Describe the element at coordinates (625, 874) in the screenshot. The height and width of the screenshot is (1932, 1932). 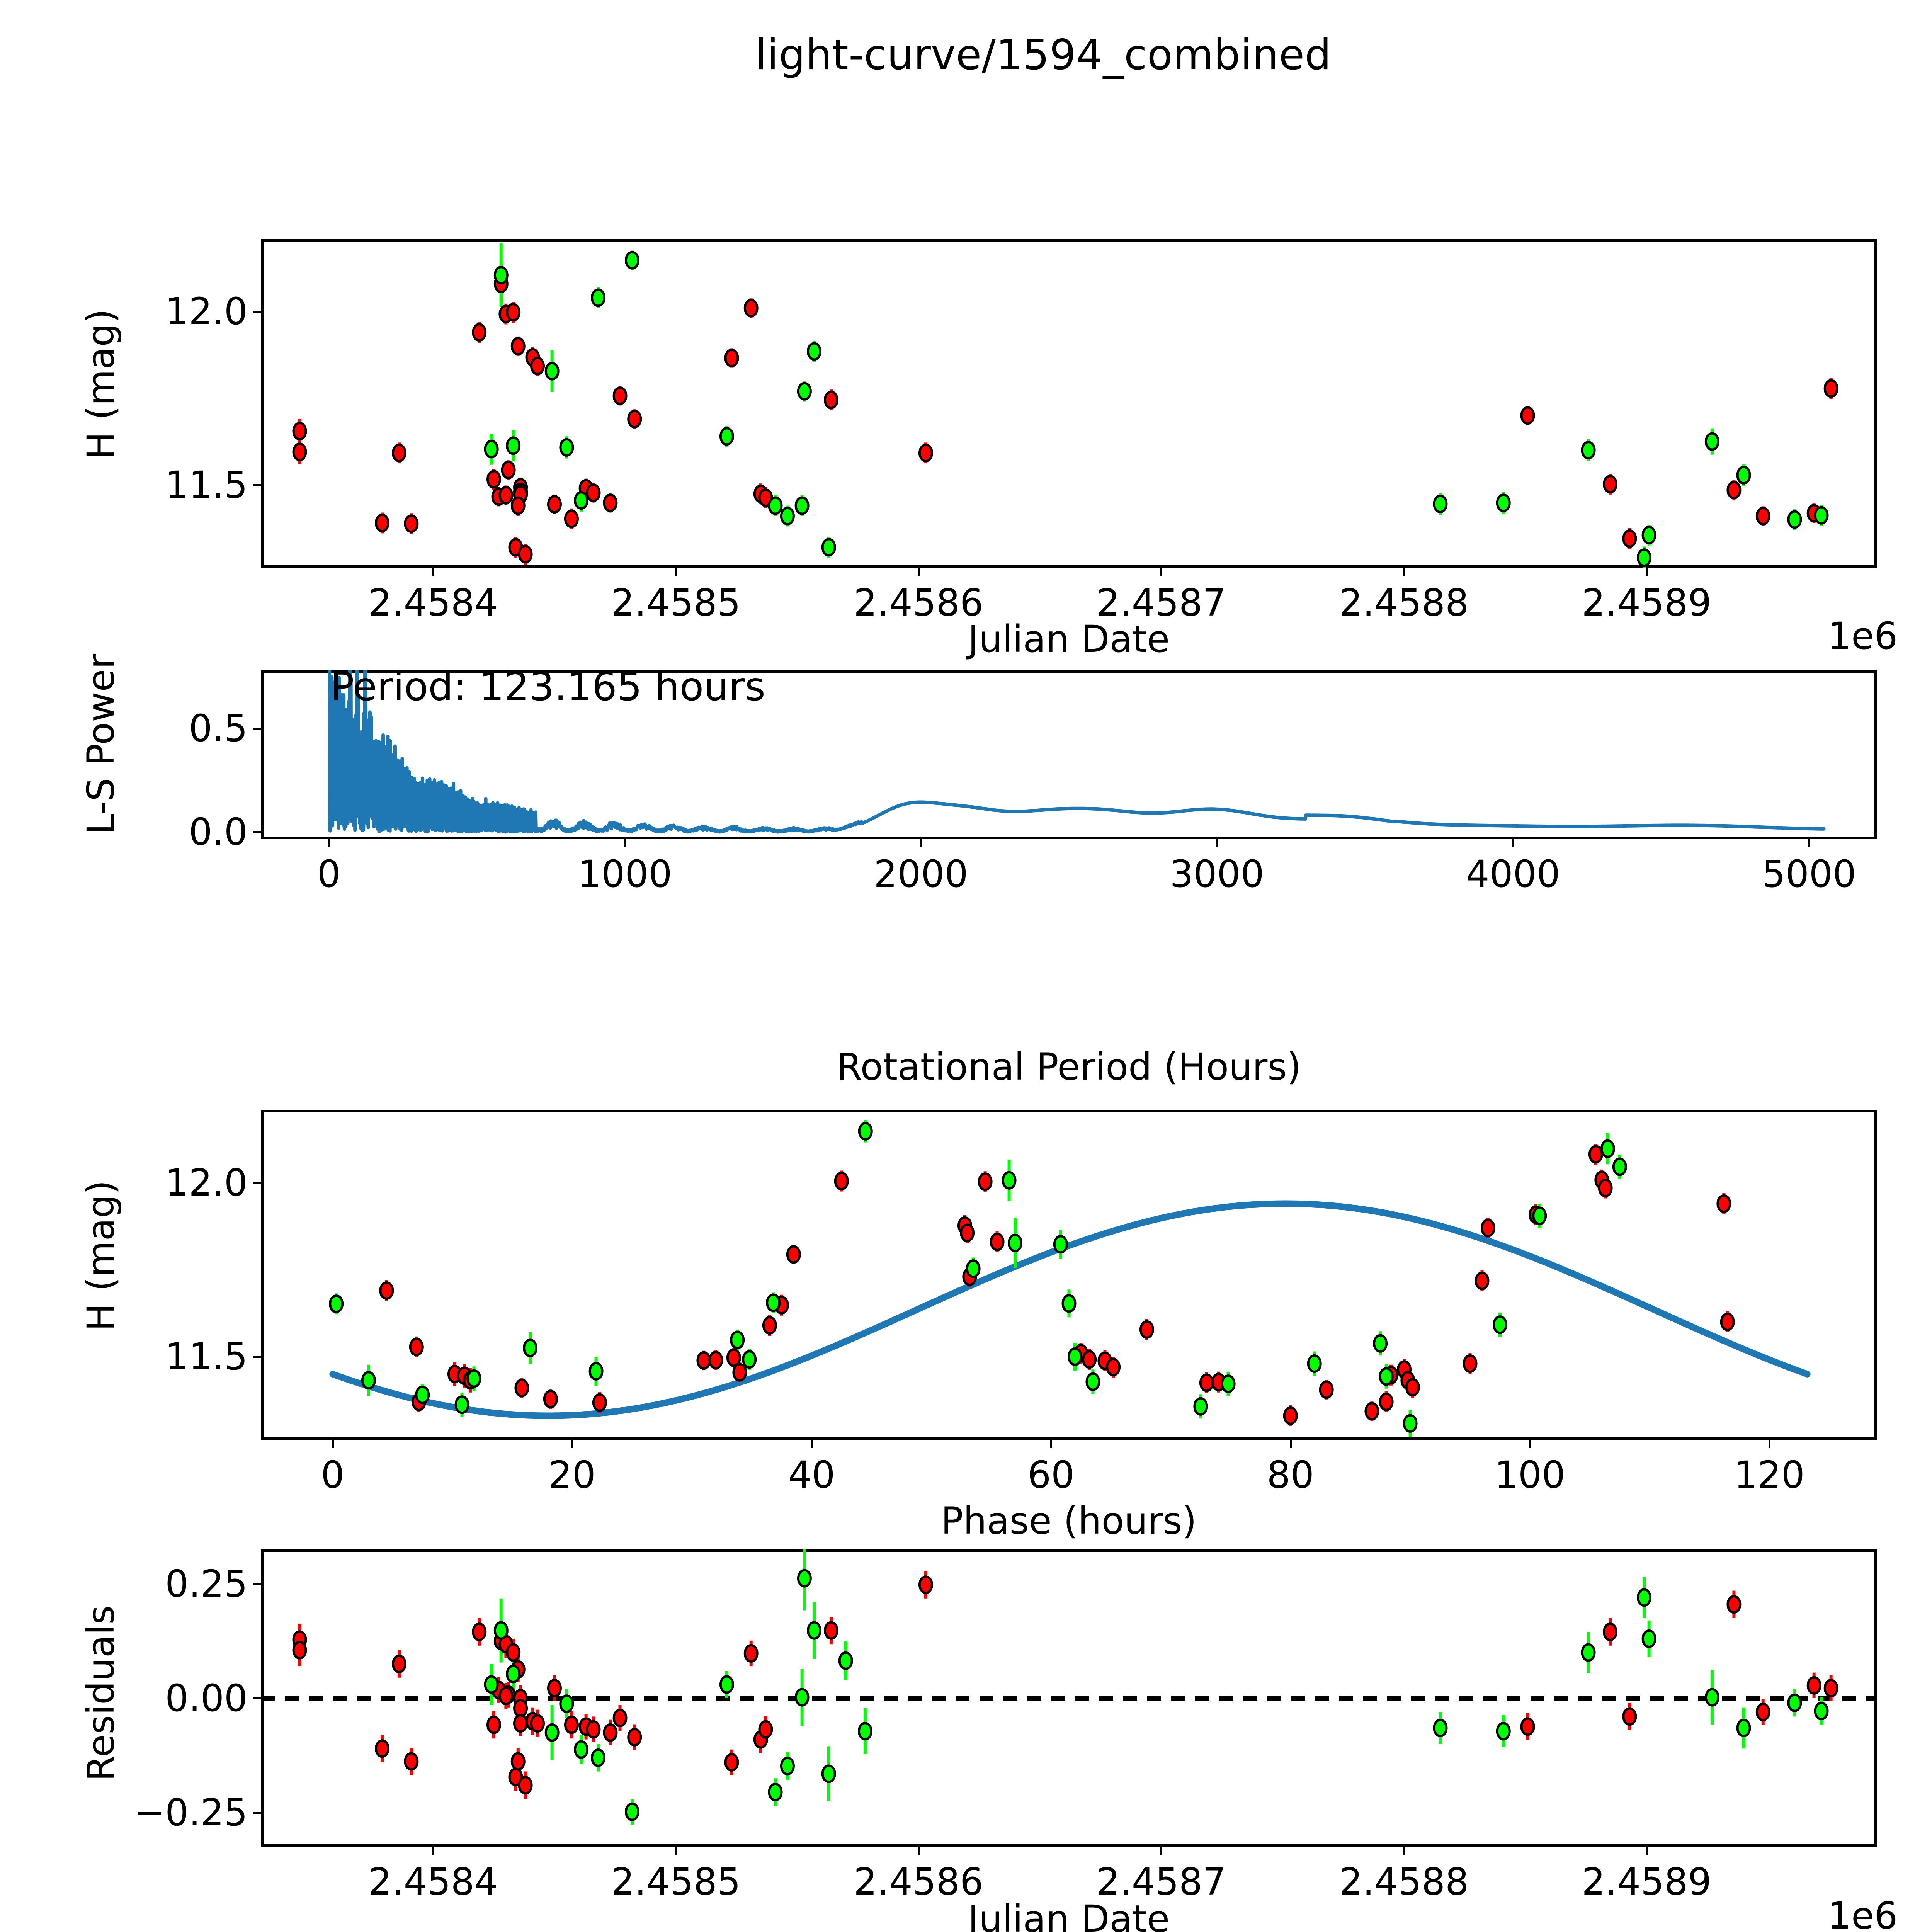
I see `x-tick-label: 1000` at that location.